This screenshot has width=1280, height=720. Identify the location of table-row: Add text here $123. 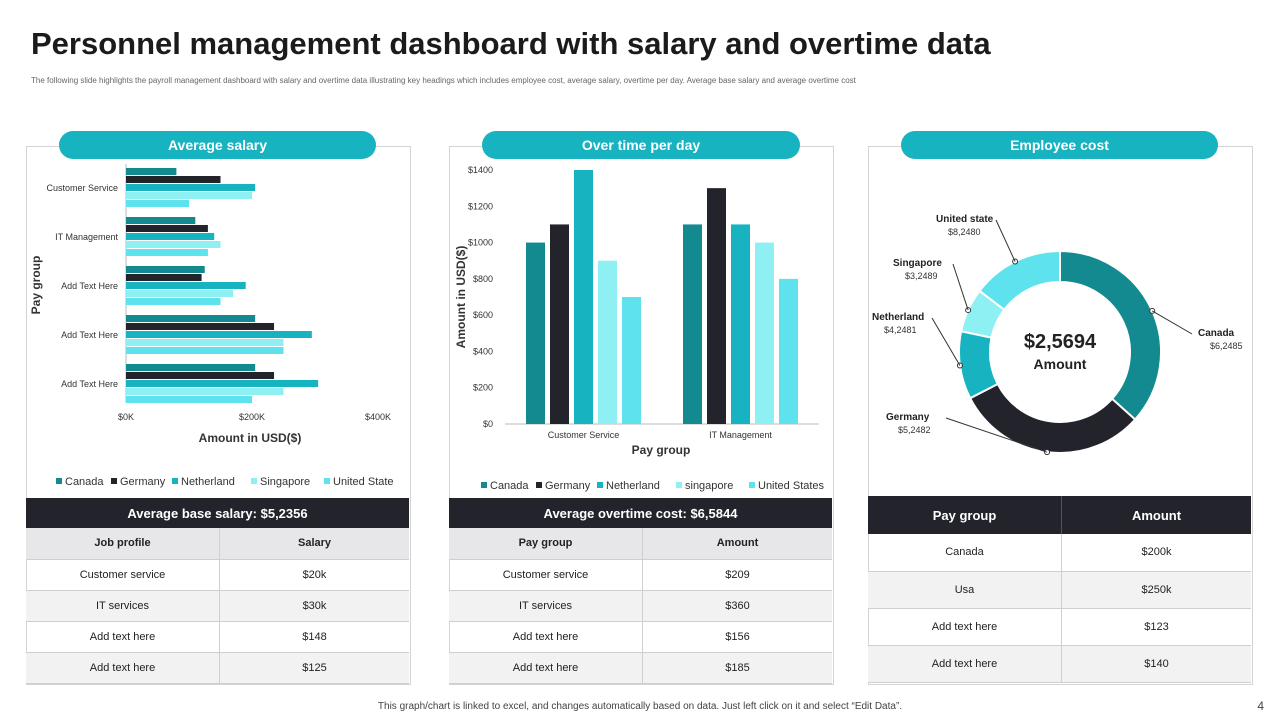
(1059, 627).